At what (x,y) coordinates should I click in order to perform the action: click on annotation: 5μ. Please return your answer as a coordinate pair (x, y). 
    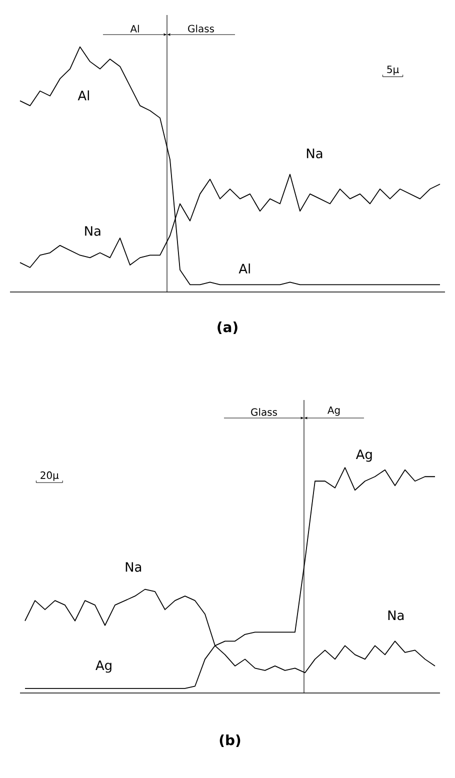
    Looking at the image, I should click on (393, 71).